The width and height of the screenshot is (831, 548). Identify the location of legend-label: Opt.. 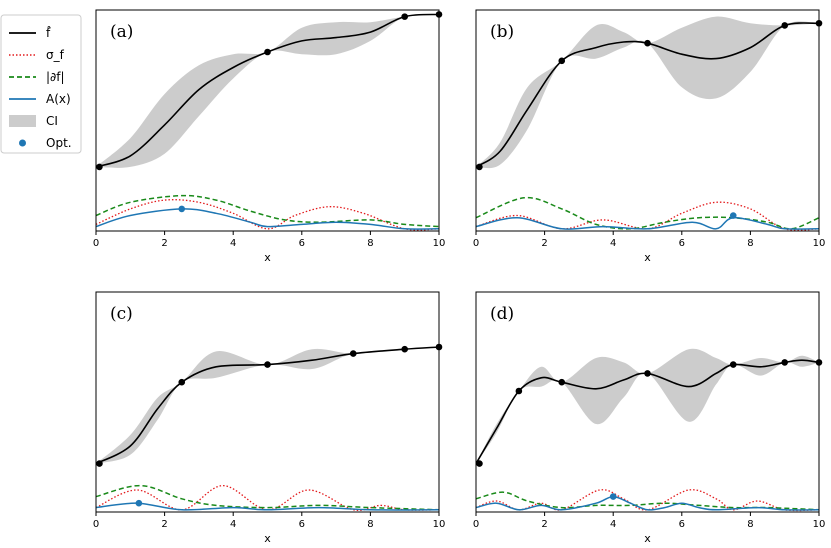
(59, 143).